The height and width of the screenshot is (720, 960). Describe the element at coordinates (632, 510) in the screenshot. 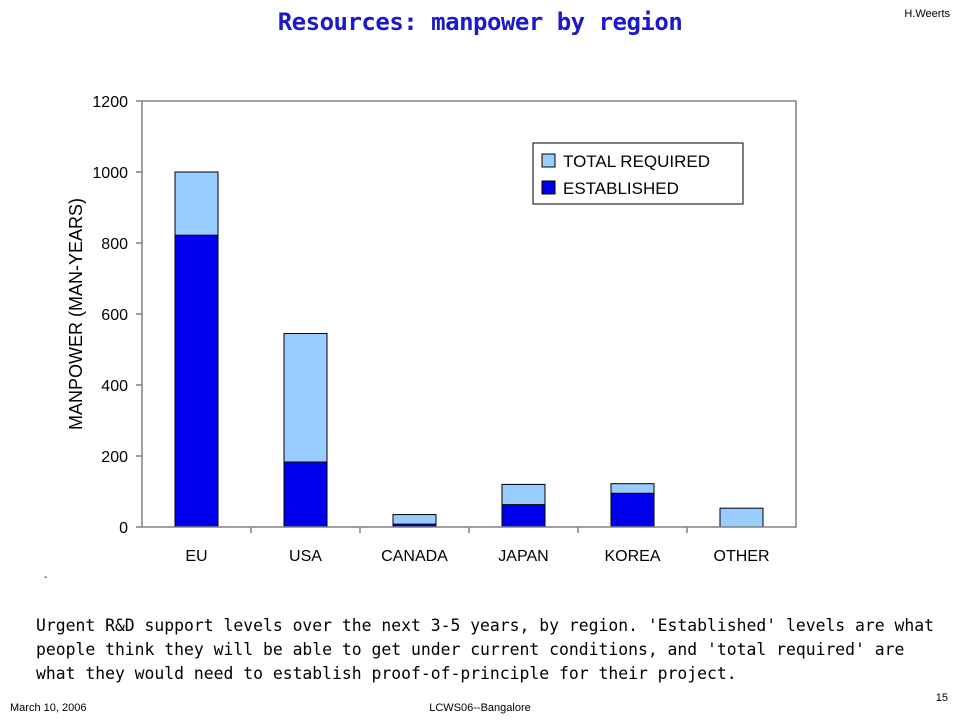

I see `bar-established-korea` at that location.